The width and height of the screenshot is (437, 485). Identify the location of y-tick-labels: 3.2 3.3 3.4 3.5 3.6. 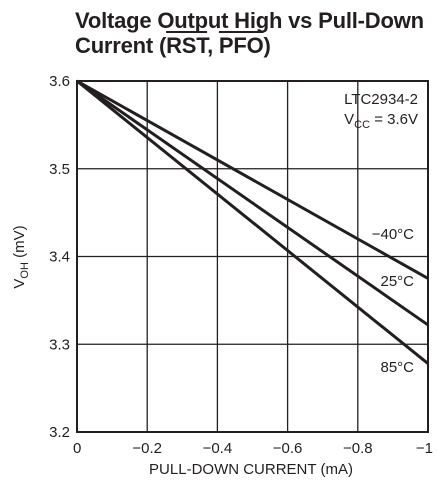
(59, 257).